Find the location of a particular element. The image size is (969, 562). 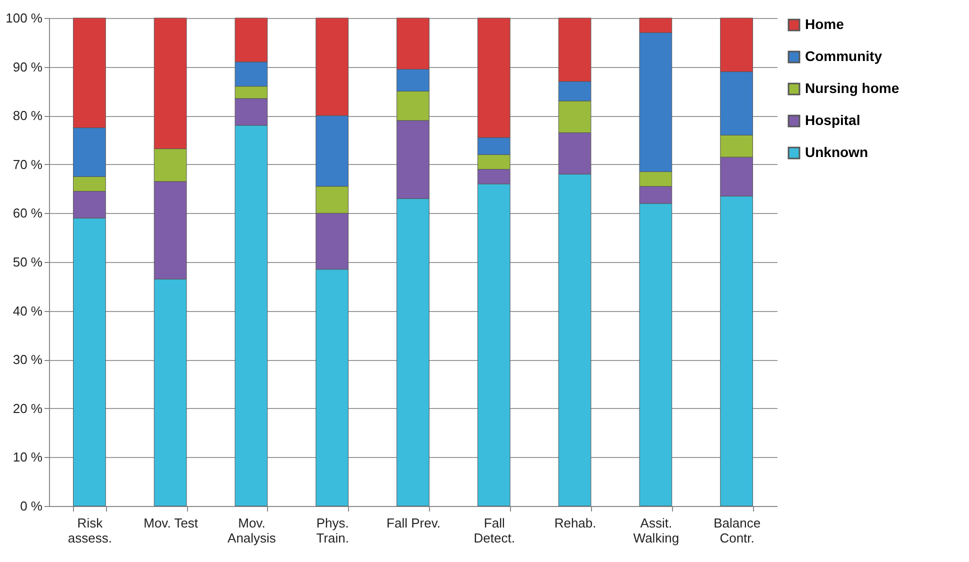

x-tick-label: Fall Prev. is located at coordinates (413, 523).